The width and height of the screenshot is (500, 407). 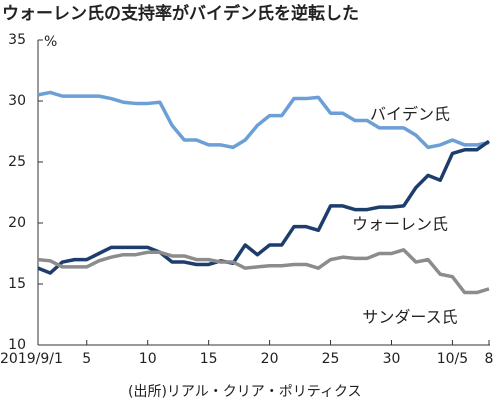 I want to click on x-tick-label: 5, so click(x=86, y=359).